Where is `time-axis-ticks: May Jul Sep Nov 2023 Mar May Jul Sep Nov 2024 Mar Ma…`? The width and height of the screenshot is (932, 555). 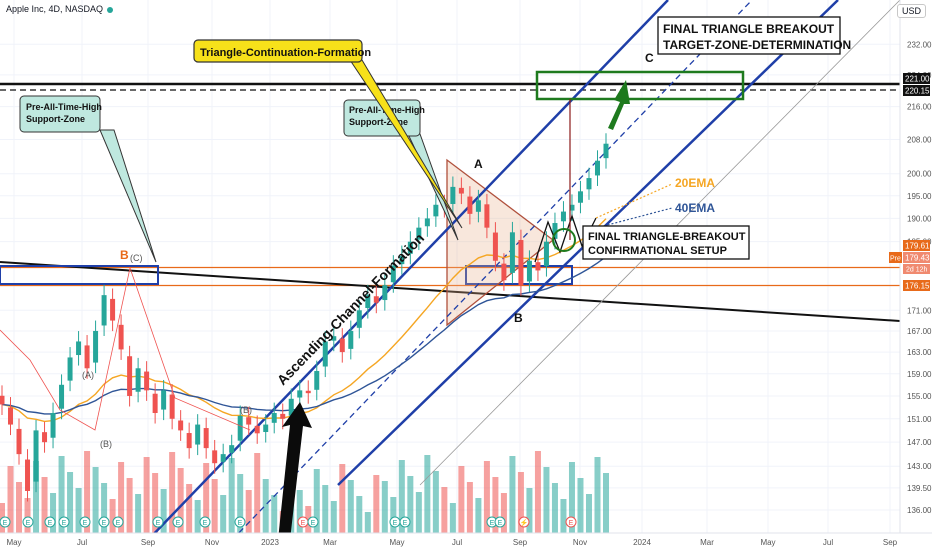
time-axis-ticks: May Jul Sep Nov 2023 Mar May Jul Sep Nov 2024 Mar Ma… is located at coordinates (451, 542).